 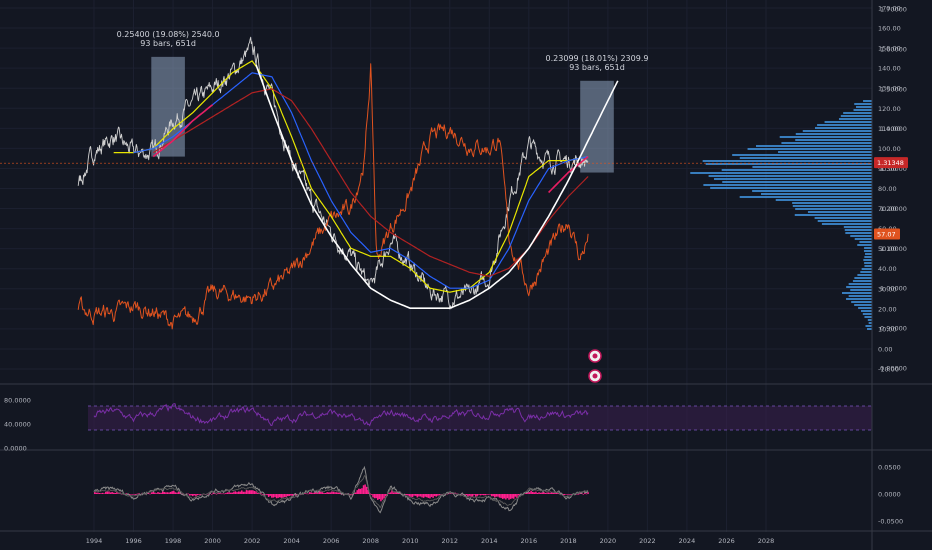 What do you see at coordinates (15, 449) in the screenshot?
I see `rsi-tick-label: 0.0000` at bounding box center [15, 449].